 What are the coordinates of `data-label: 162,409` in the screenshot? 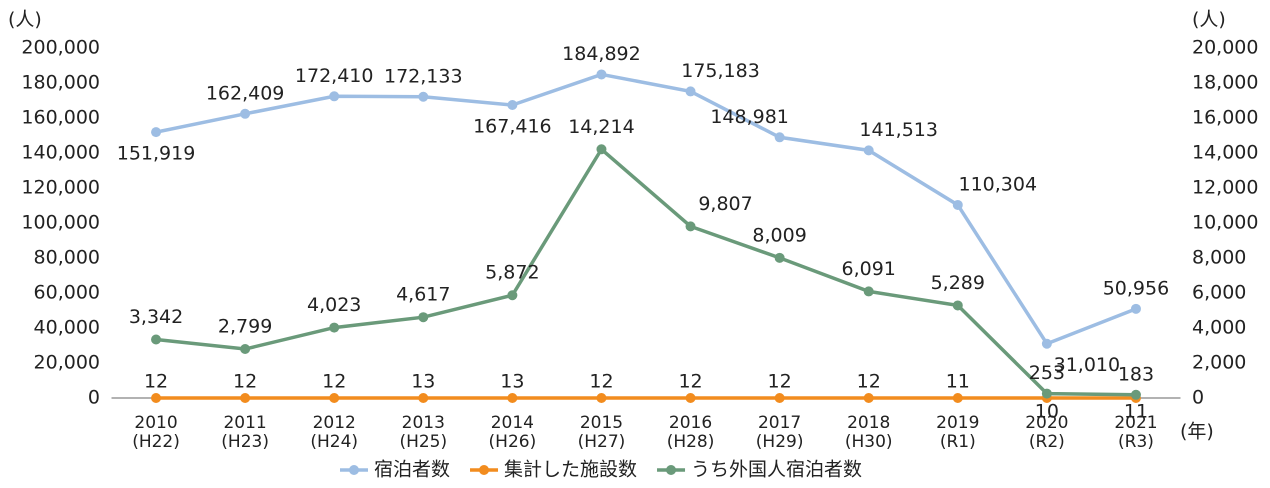 It's located at (245, 93).